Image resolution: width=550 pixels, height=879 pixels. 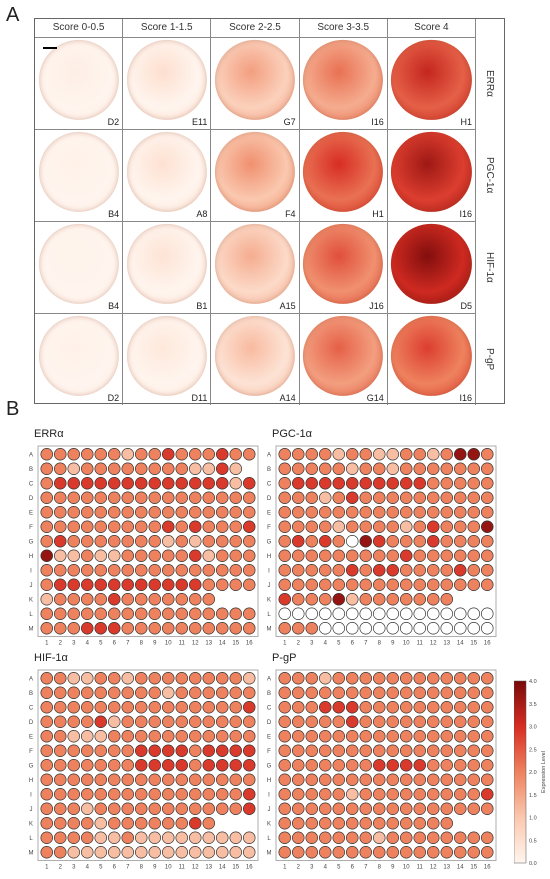 I want to click on colorbar-tick-label: 2.0, so click(x=533, y=773).